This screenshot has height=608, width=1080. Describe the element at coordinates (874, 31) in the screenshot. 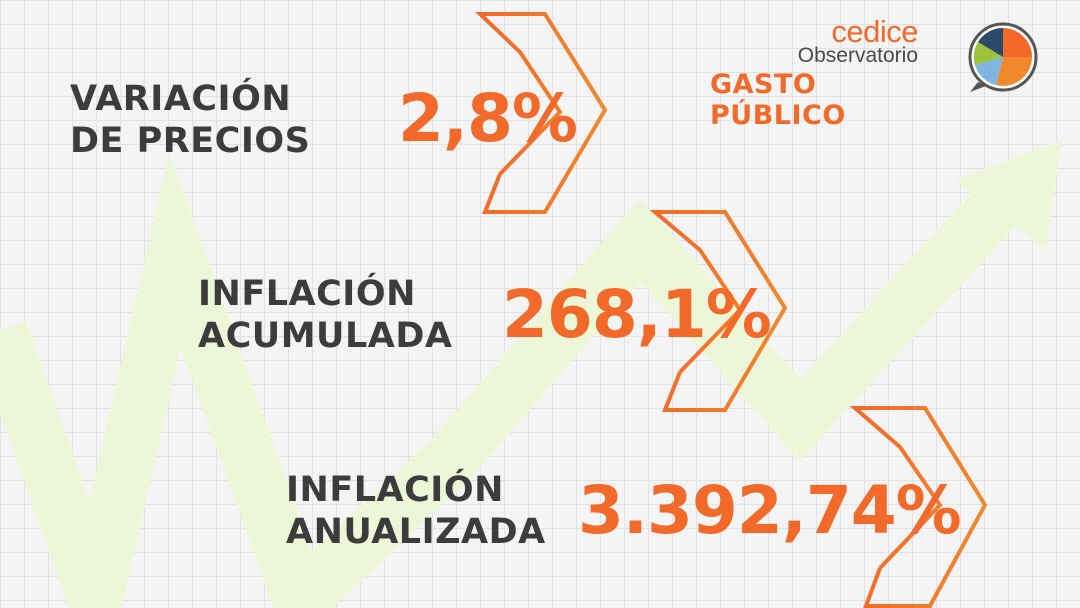

I see `logo-brand: cedice` at that location.